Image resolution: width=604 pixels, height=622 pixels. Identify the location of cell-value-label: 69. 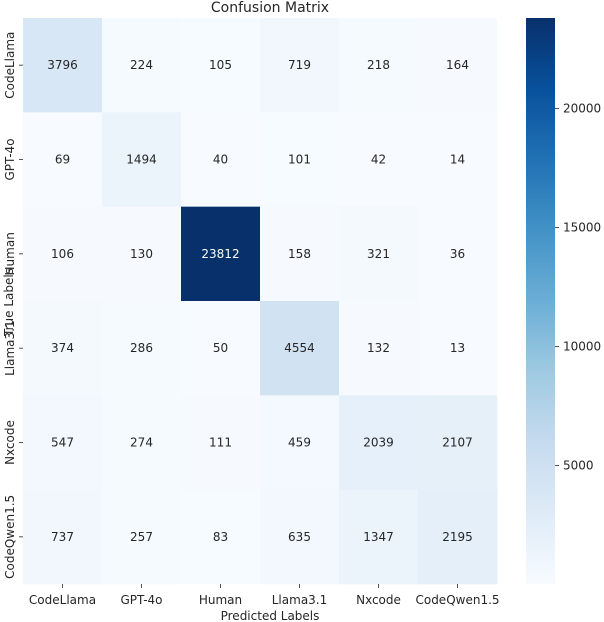
(62, 160).